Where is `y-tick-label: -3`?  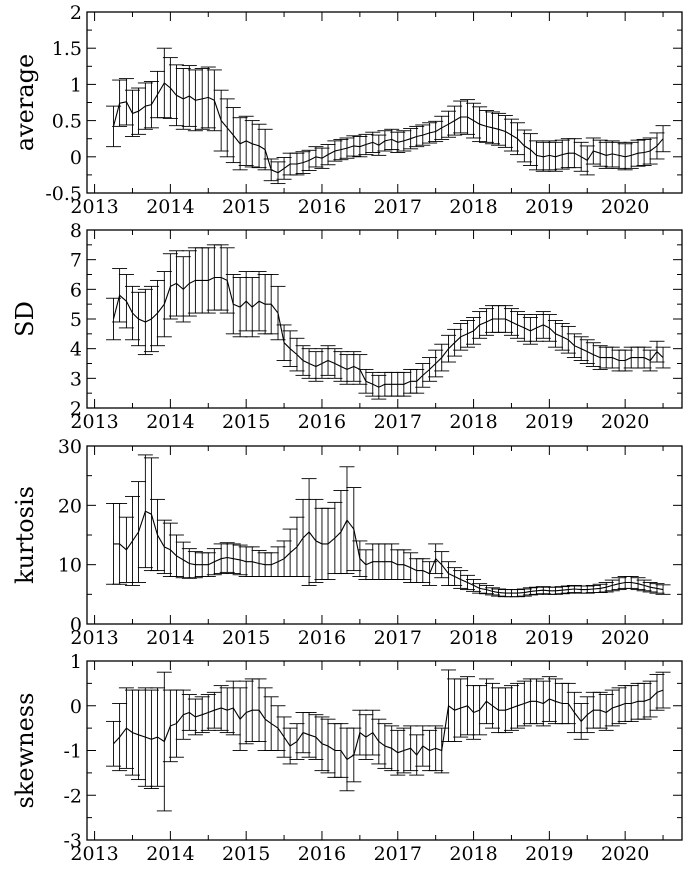
y-tick-label: -3 is located at coordinates (72, 841).